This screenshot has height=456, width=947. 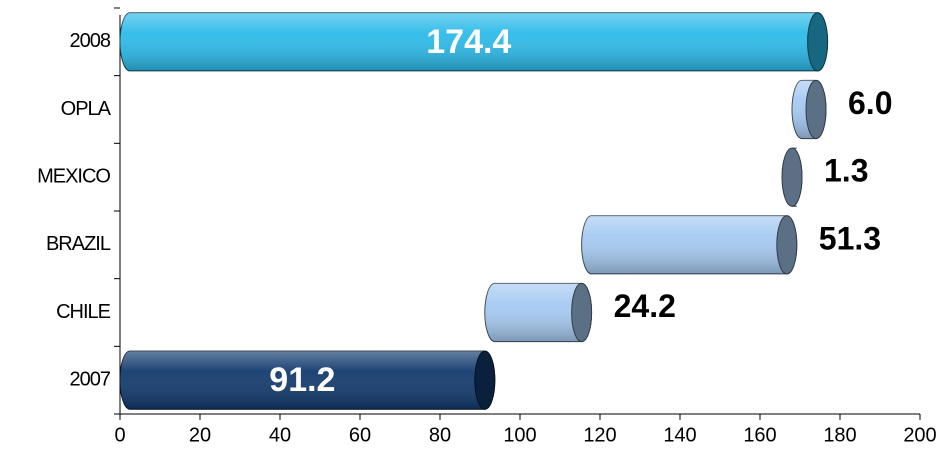 I want to click on x-tick-label: 200, so click(x=919, y=435).